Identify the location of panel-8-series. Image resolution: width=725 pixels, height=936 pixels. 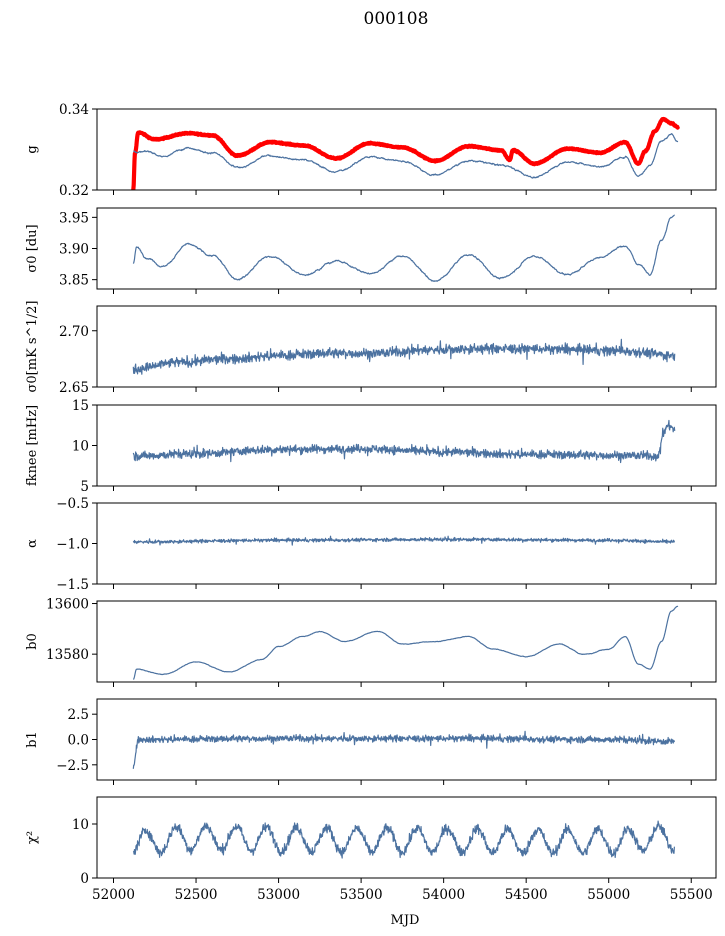
(404, 839).